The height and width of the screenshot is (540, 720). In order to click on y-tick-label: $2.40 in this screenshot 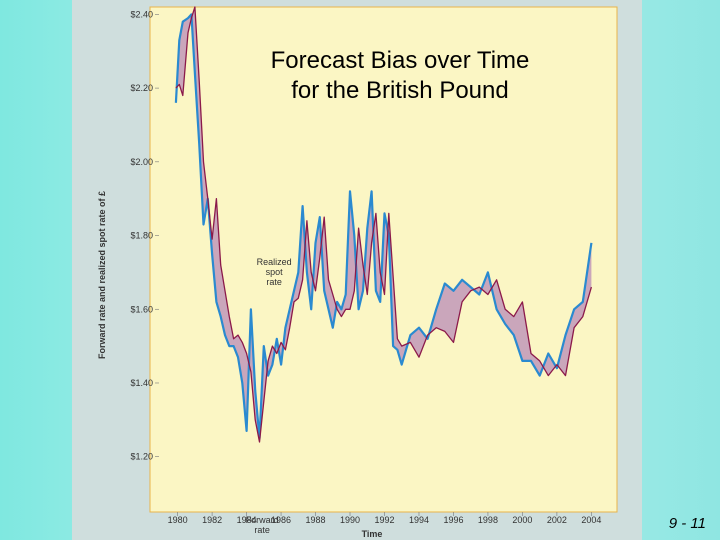, I will do `click(141, 14)`.